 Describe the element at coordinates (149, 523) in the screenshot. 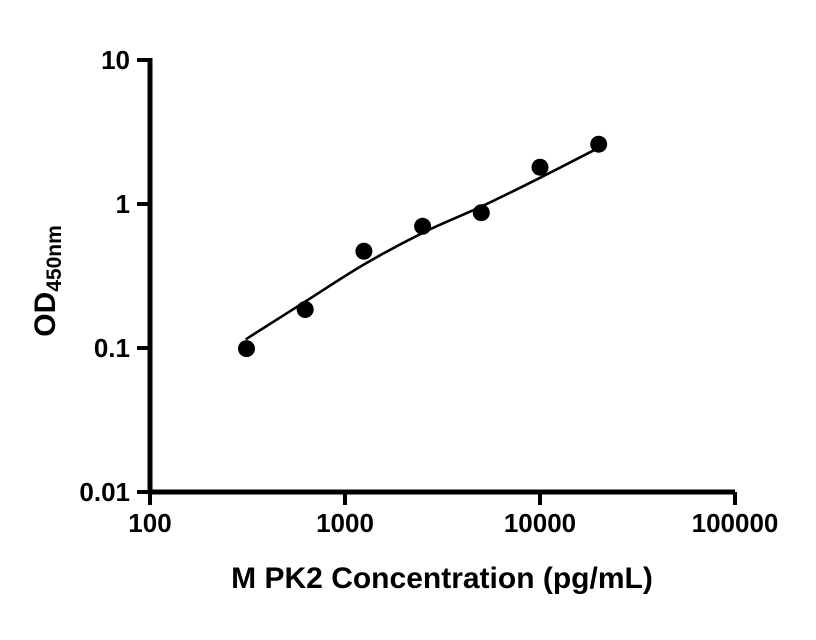

I see `x-tick-label: 100` at that location.